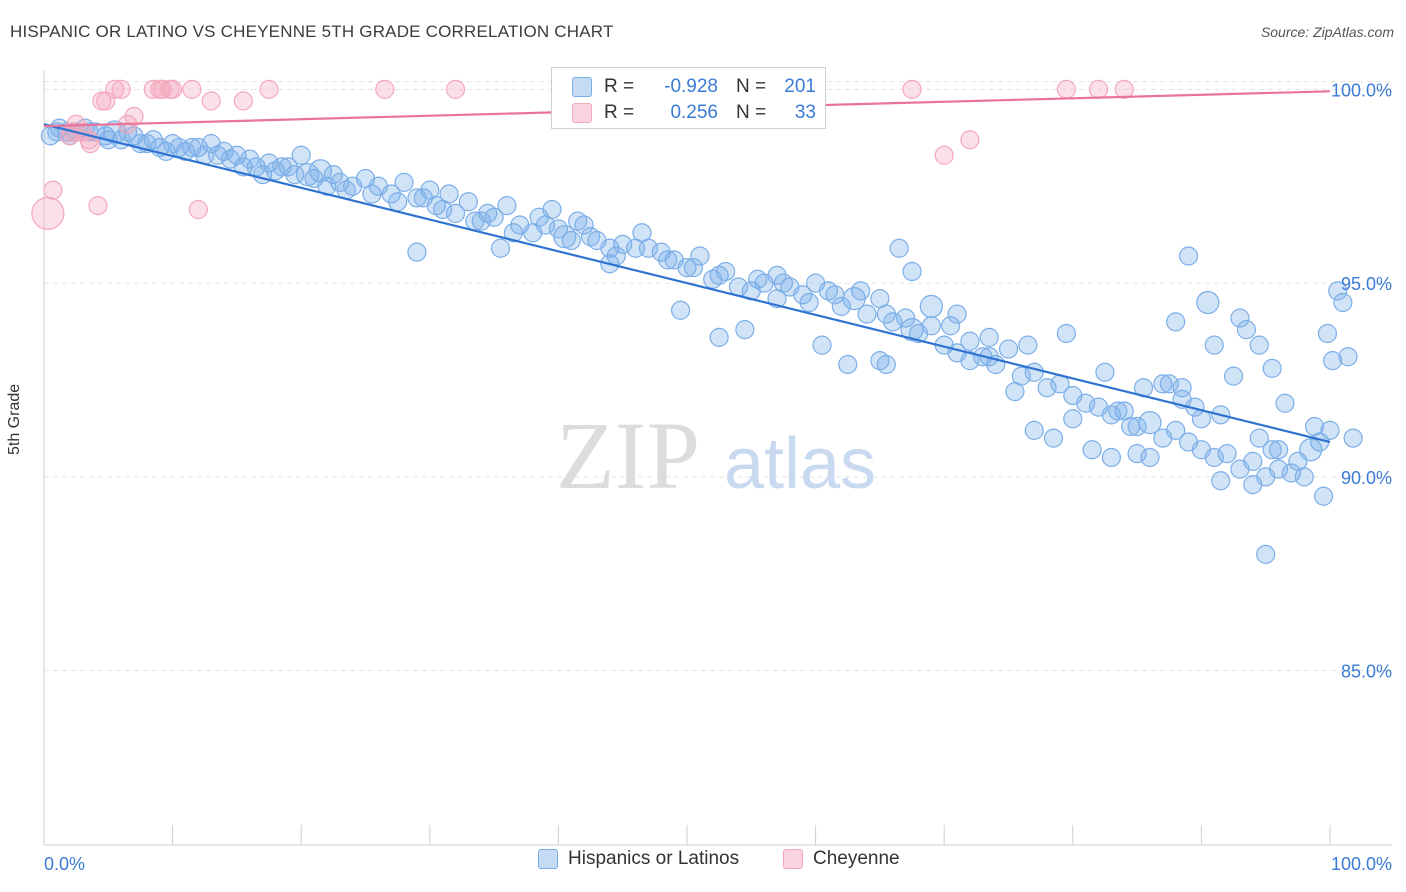  Describe the element at coordinates (800, 86) in the screenshot. I see `n-value: 201` at that location.